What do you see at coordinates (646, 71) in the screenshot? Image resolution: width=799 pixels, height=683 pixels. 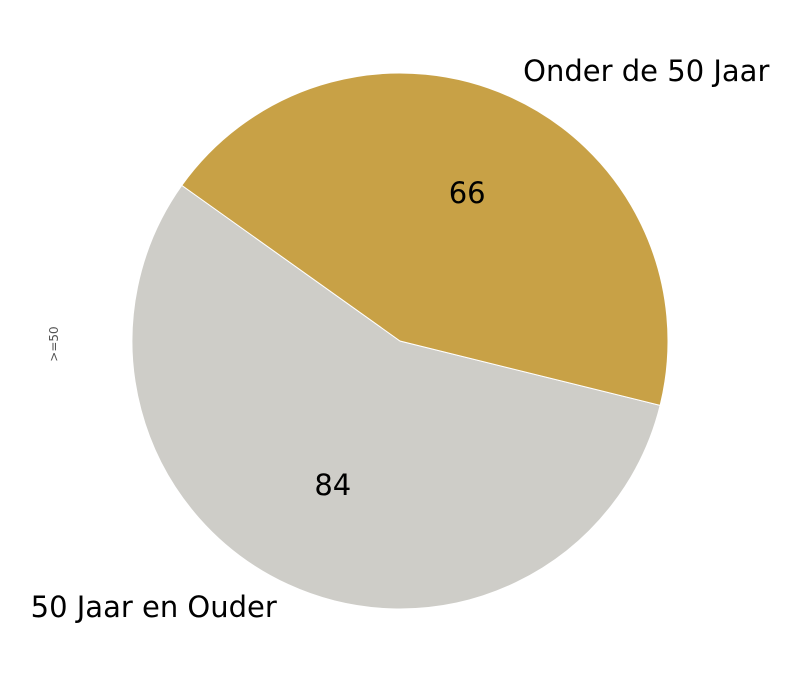 I see `category-label-2: Onder de 50 Jaar` at bounding box center [646, 71].